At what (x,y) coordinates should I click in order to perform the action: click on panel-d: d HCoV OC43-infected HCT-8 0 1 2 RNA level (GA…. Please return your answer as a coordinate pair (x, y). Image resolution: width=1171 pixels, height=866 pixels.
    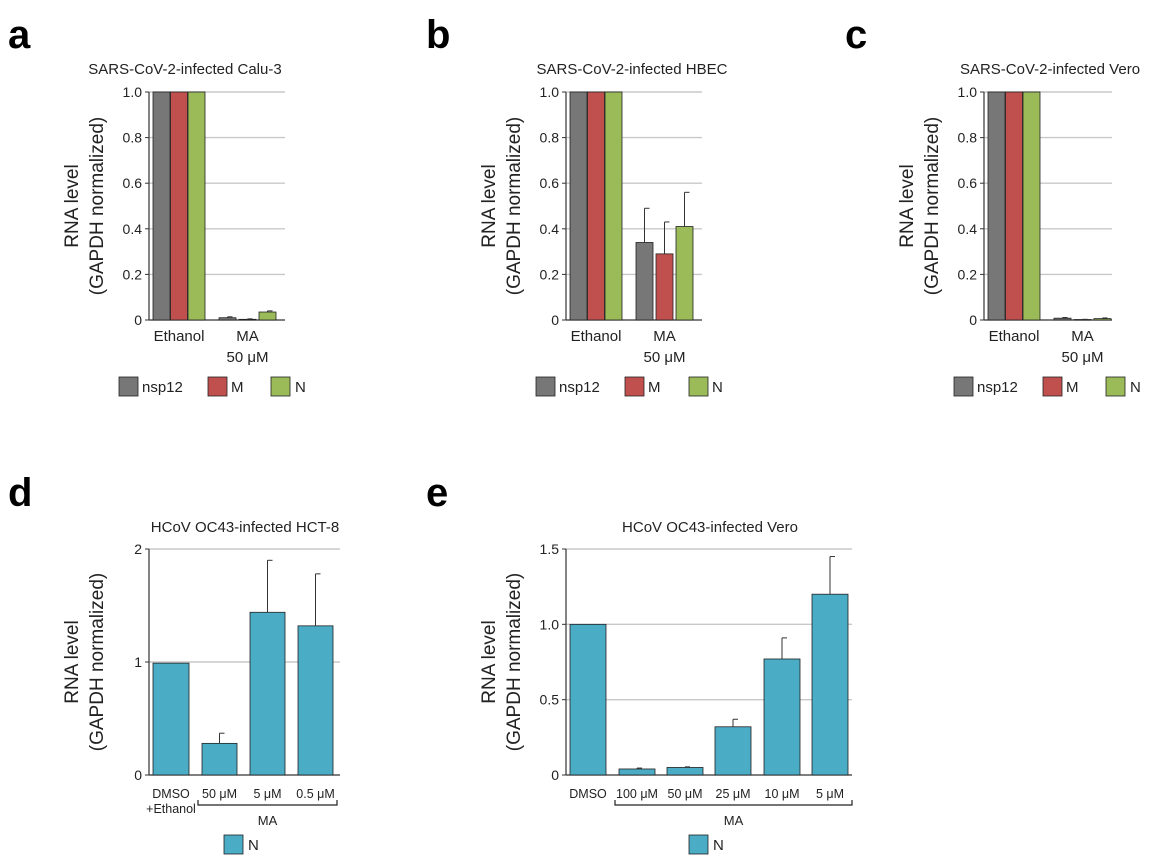
    Looking at the image, I should click on (174, 663).